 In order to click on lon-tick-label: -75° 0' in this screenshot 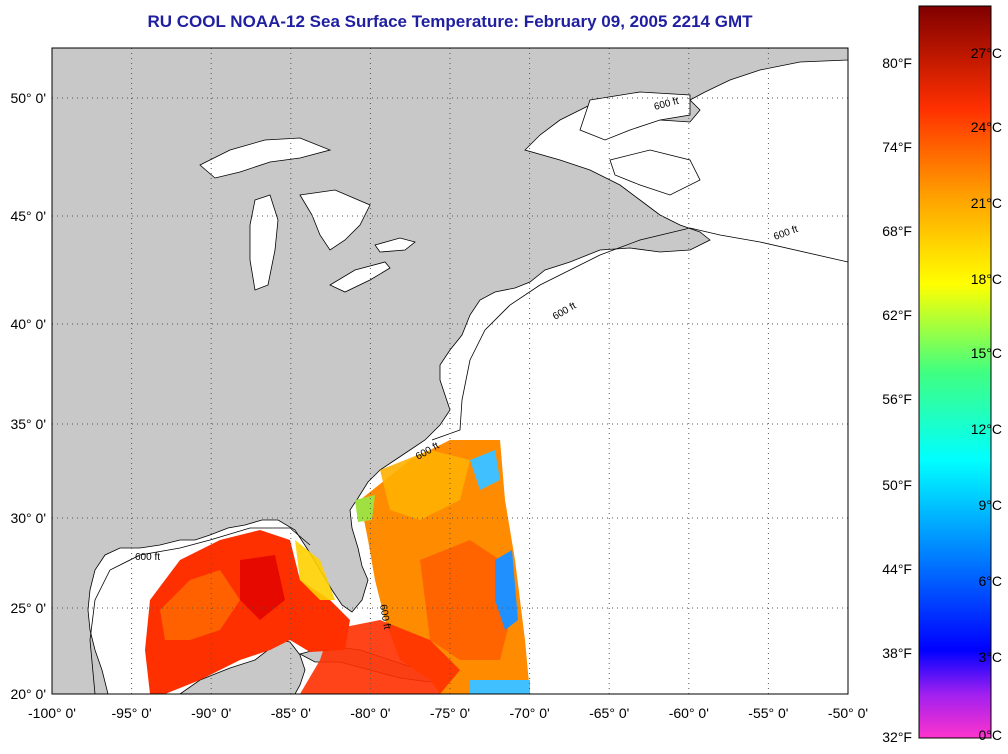, I will do `click(450, 713)`.